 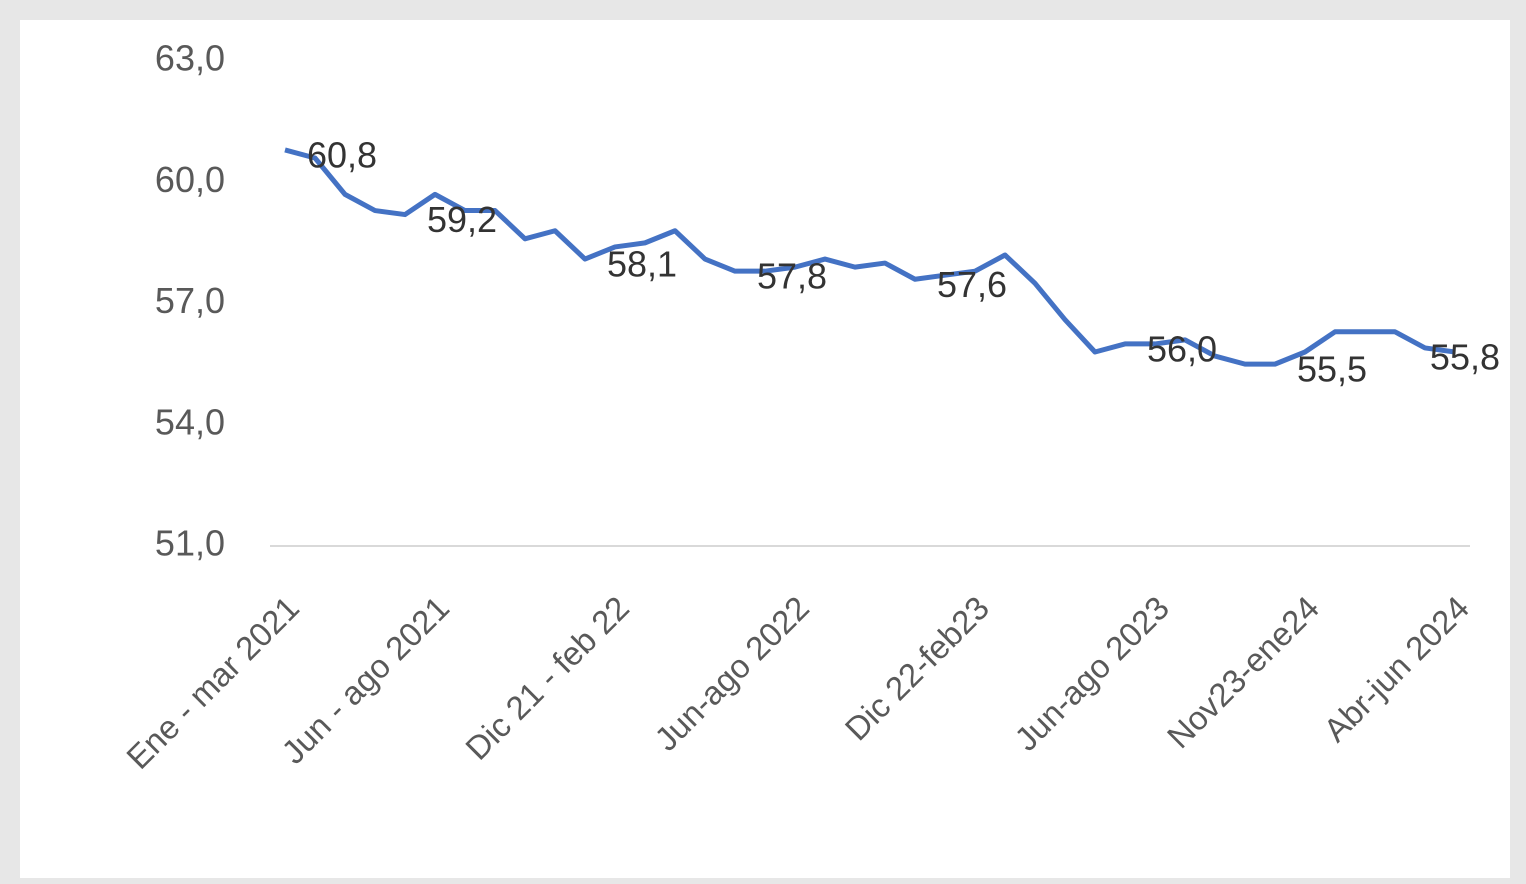 I want to click on data-label: 55,8, so click(x=1465, y=357).